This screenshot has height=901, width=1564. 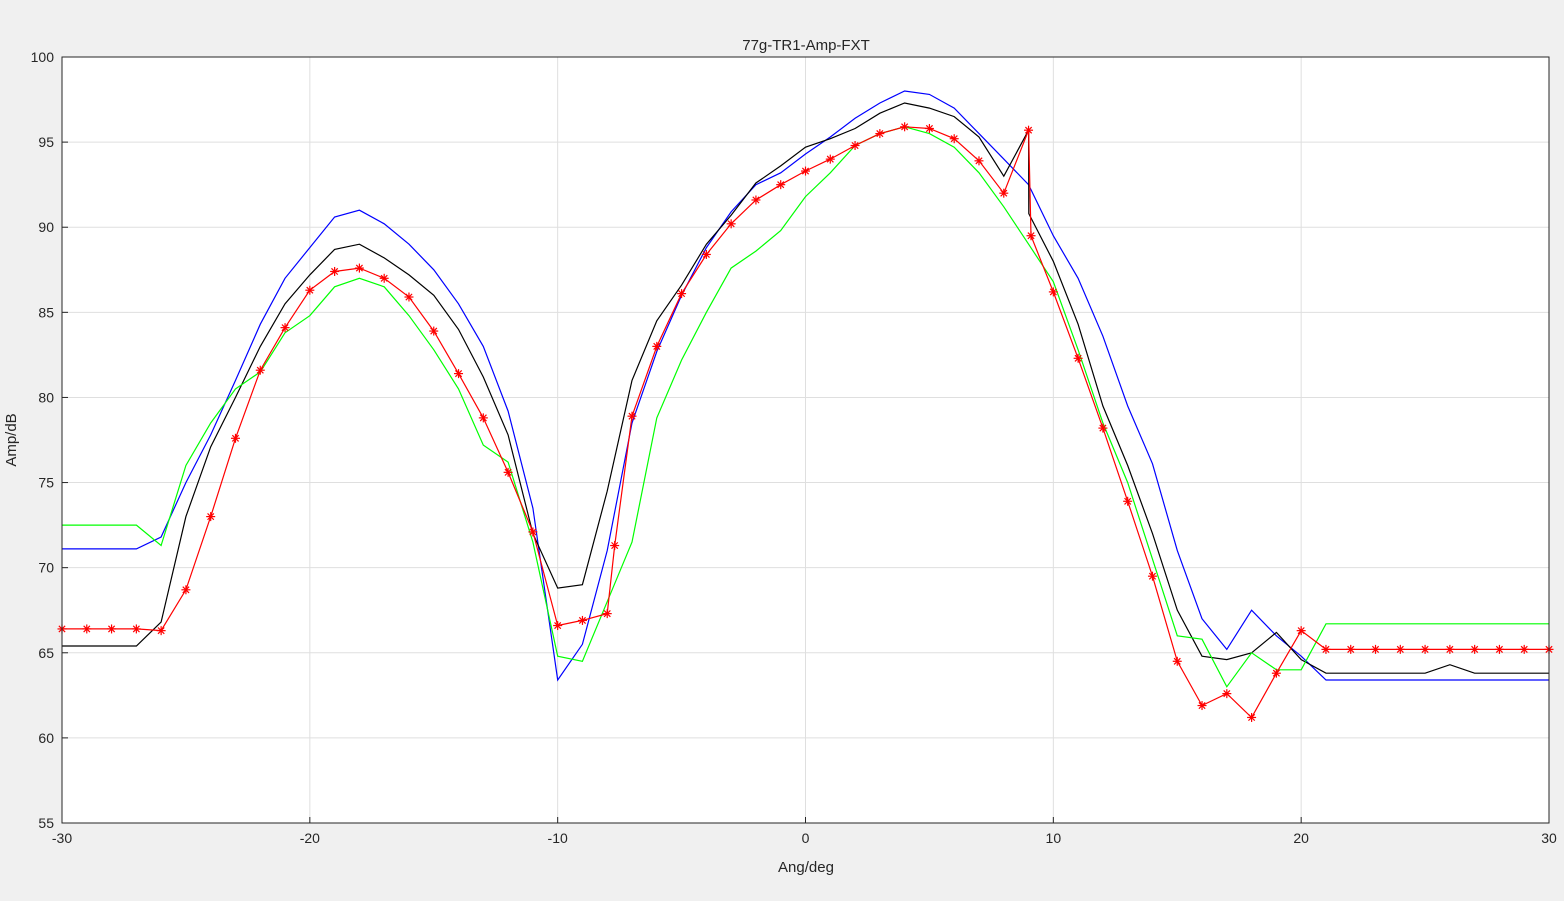 I want to click on x-tick-label: 0, so click(x=806, y=838).